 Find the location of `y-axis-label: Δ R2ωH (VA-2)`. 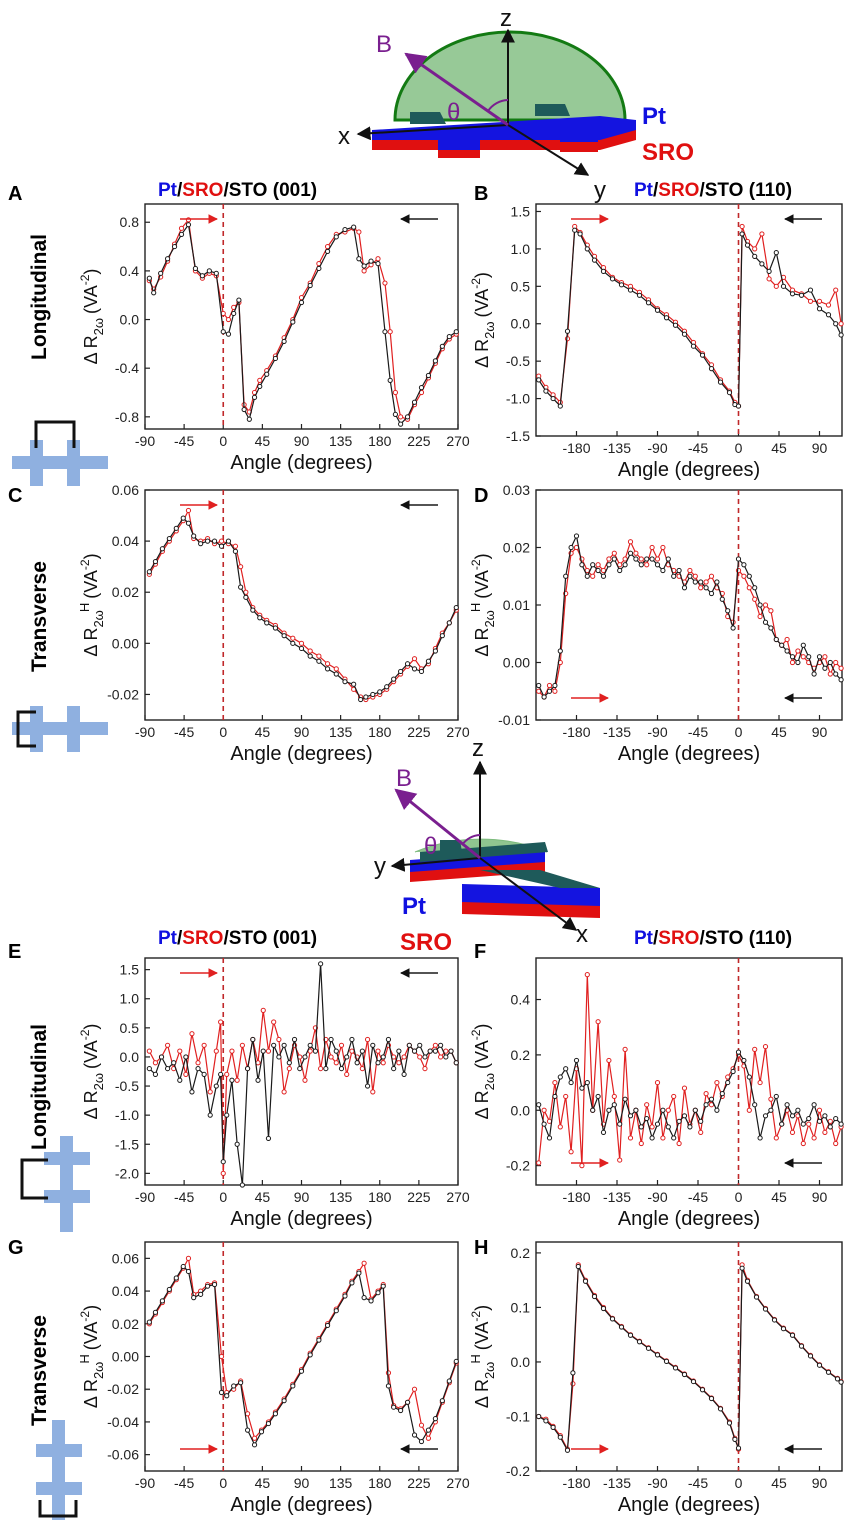

y-axis-label: Δ R2ωH (VA-2) is located at coordinates (482, 604).